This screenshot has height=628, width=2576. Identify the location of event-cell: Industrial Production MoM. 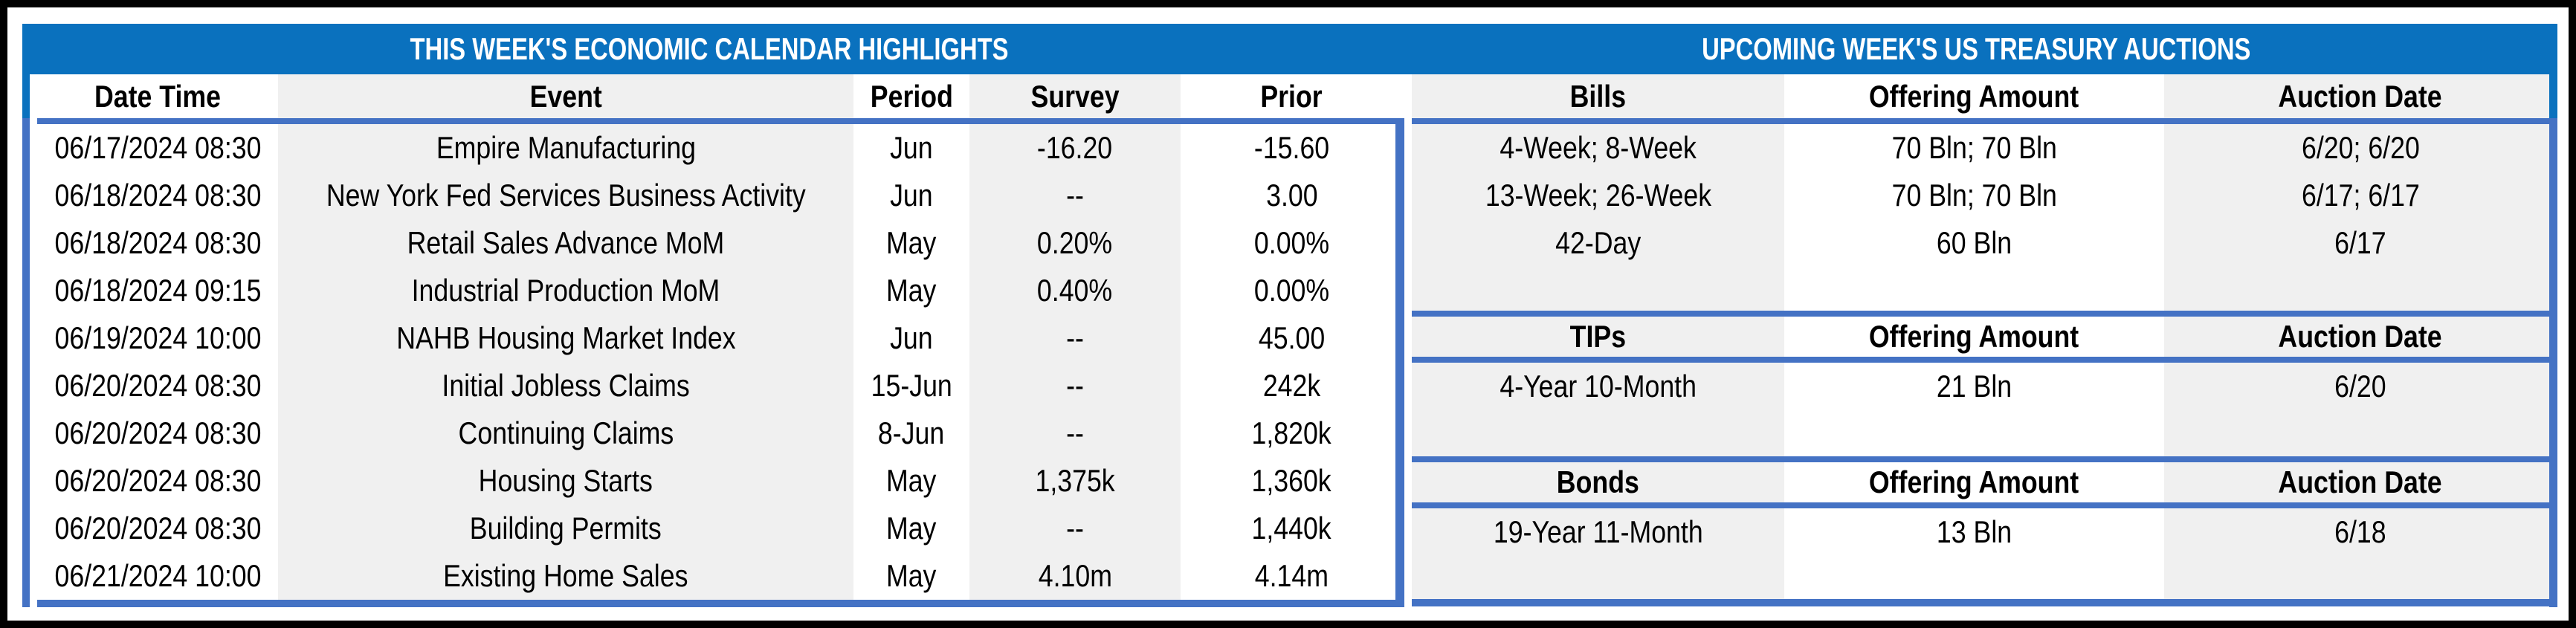
(565, 290).